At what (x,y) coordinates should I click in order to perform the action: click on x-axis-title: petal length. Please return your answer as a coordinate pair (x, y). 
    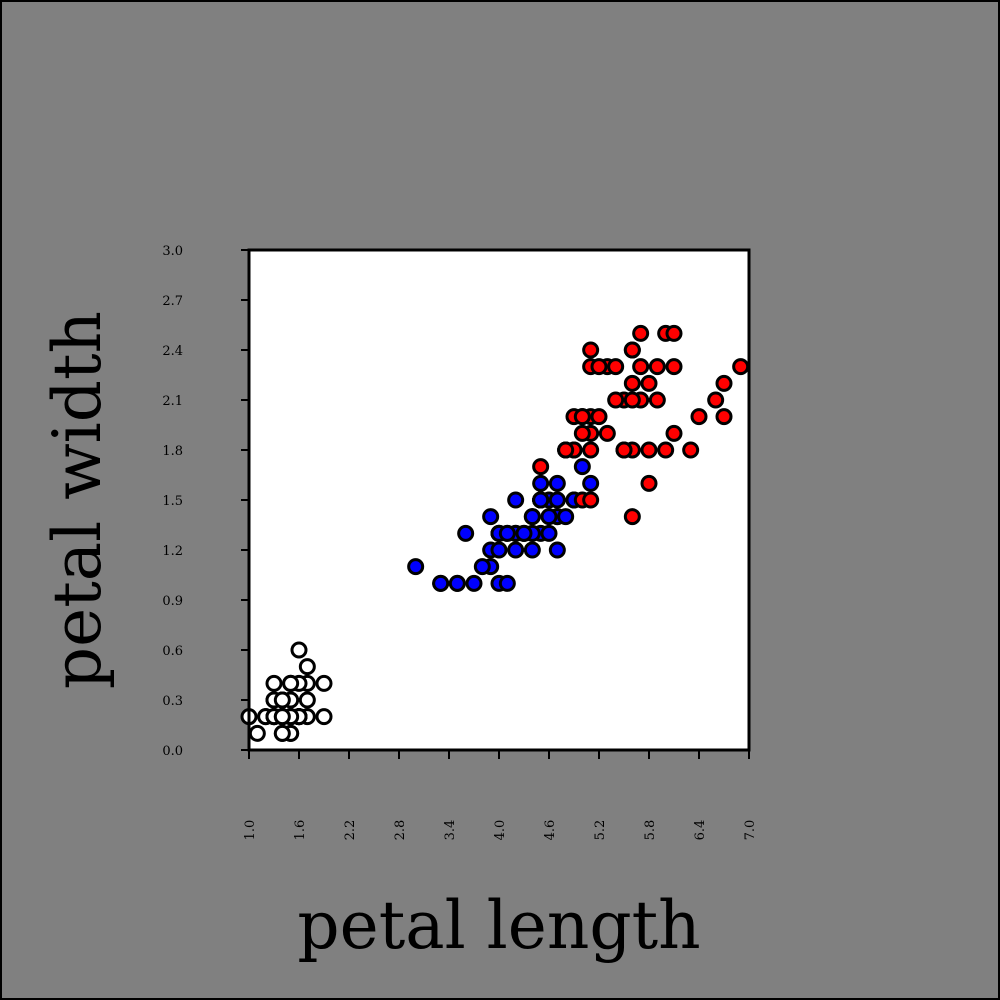
    Looking at the image, I should click on (498, 925).